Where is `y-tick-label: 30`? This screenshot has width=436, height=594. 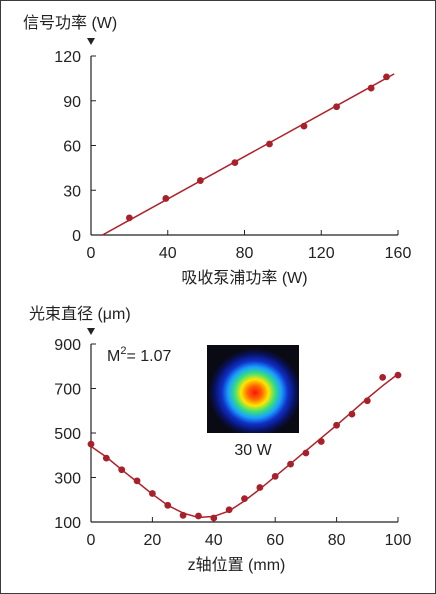
y-tick-label: 30 is located at coordinates (72, 191).